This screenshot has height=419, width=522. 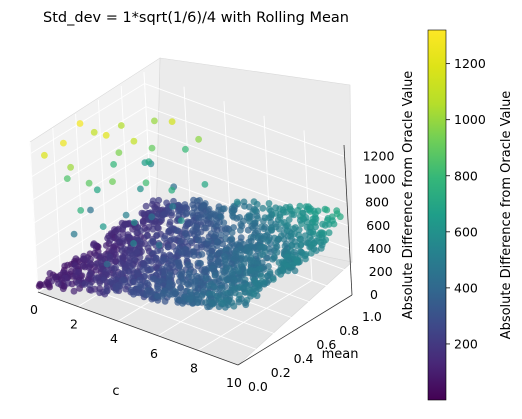 What do you see at coordinates (377, 202) in the screenshot?
I see `z-tick-label: 800` at bounding box center [377, 202].